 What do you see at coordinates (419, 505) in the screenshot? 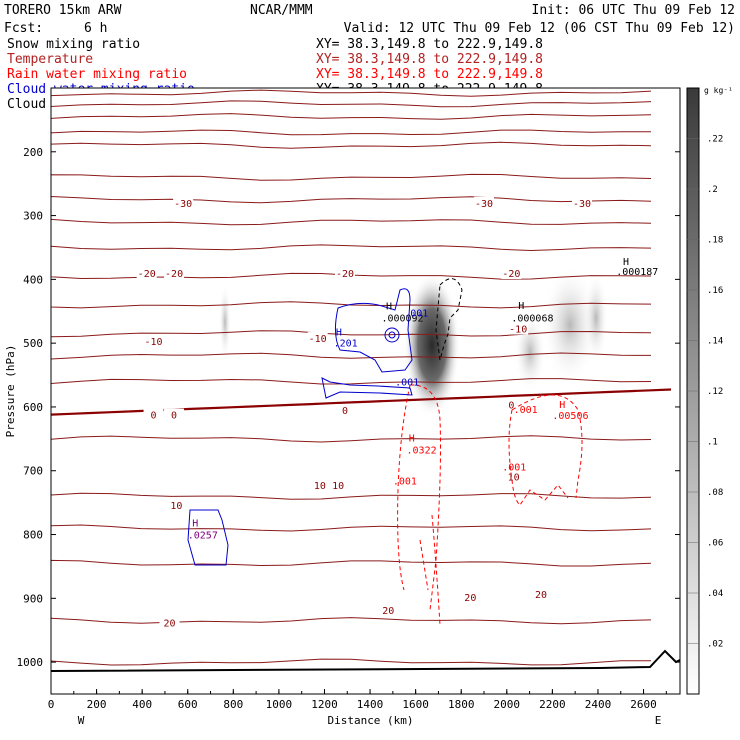
I see `rain-contour-central` at bounding box center [419, 505].